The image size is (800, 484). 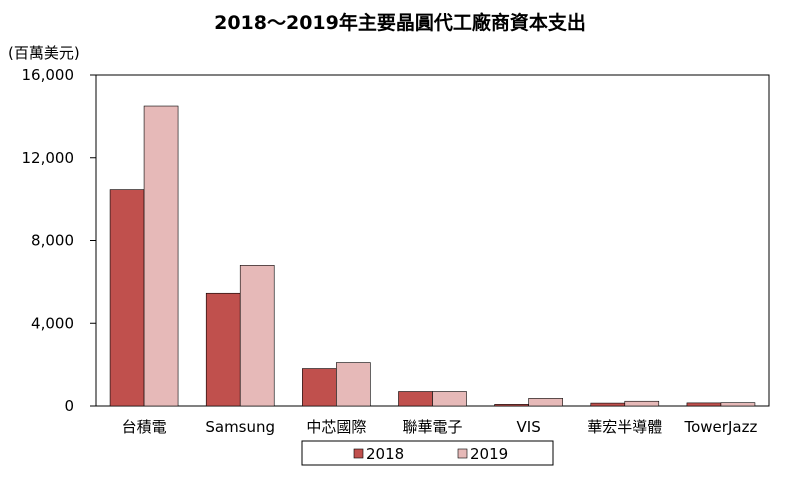 I want to click on y-axis: 0 4,000 8,000 12,000 16,000, so click(x=59, y=240).